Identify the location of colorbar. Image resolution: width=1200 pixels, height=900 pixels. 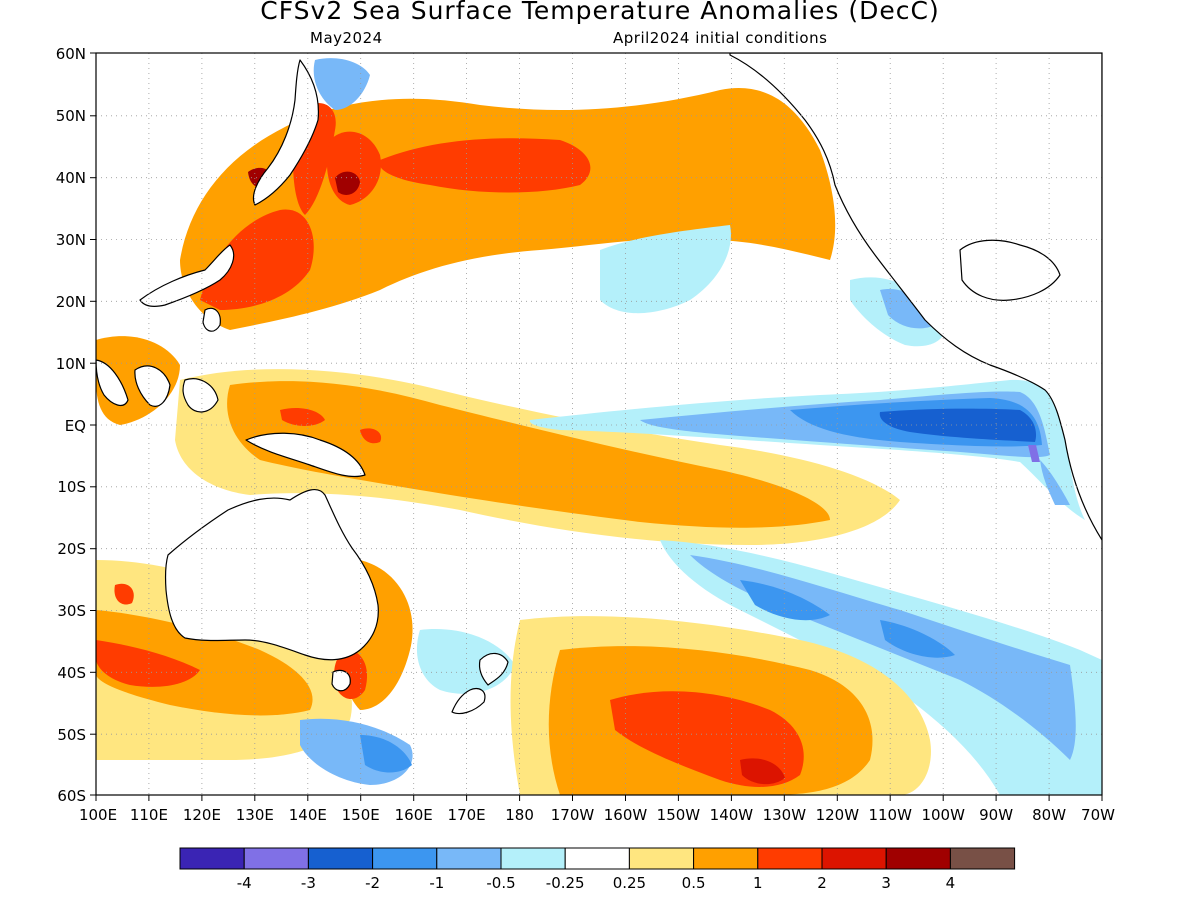
(597, 858).